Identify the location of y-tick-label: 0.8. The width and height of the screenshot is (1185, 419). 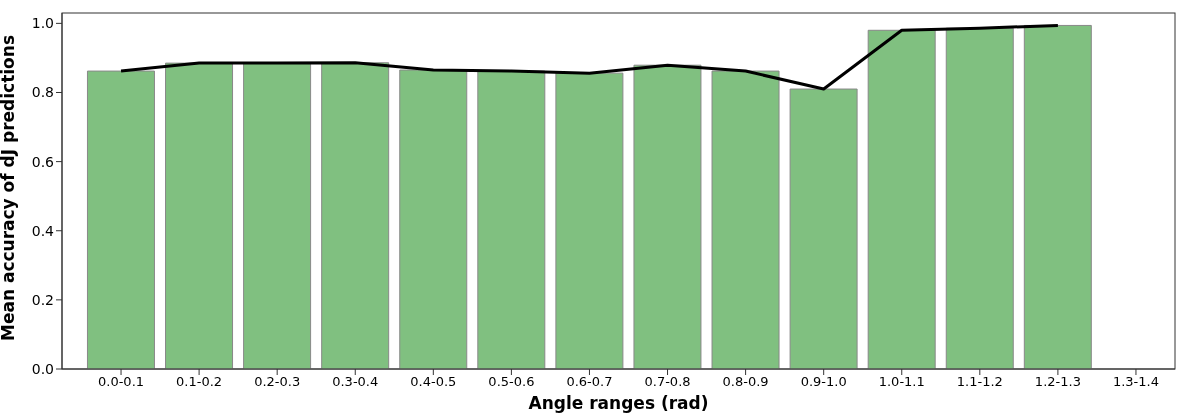
(42, 92).